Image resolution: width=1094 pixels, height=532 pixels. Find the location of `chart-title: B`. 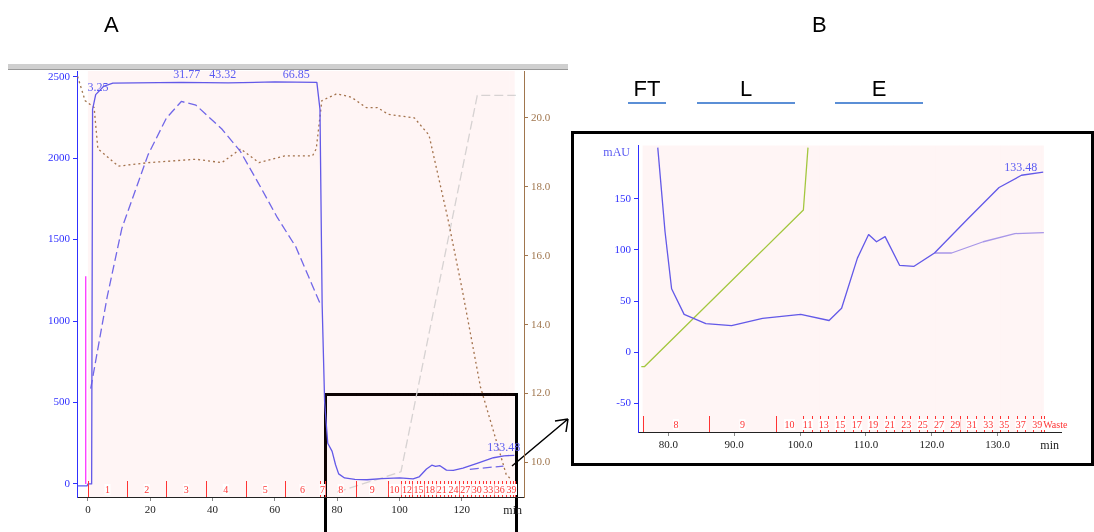

chart-title: B is located at coordinates (819, 25).